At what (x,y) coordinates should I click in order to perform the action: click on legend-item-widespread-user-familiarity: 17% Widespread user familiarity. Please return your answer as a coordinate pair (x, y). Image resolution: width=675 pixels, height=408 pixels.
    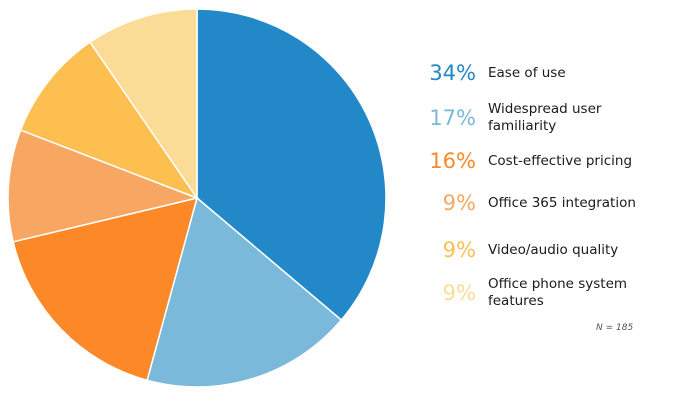
    Looking at the image, I should click on (540, 118).